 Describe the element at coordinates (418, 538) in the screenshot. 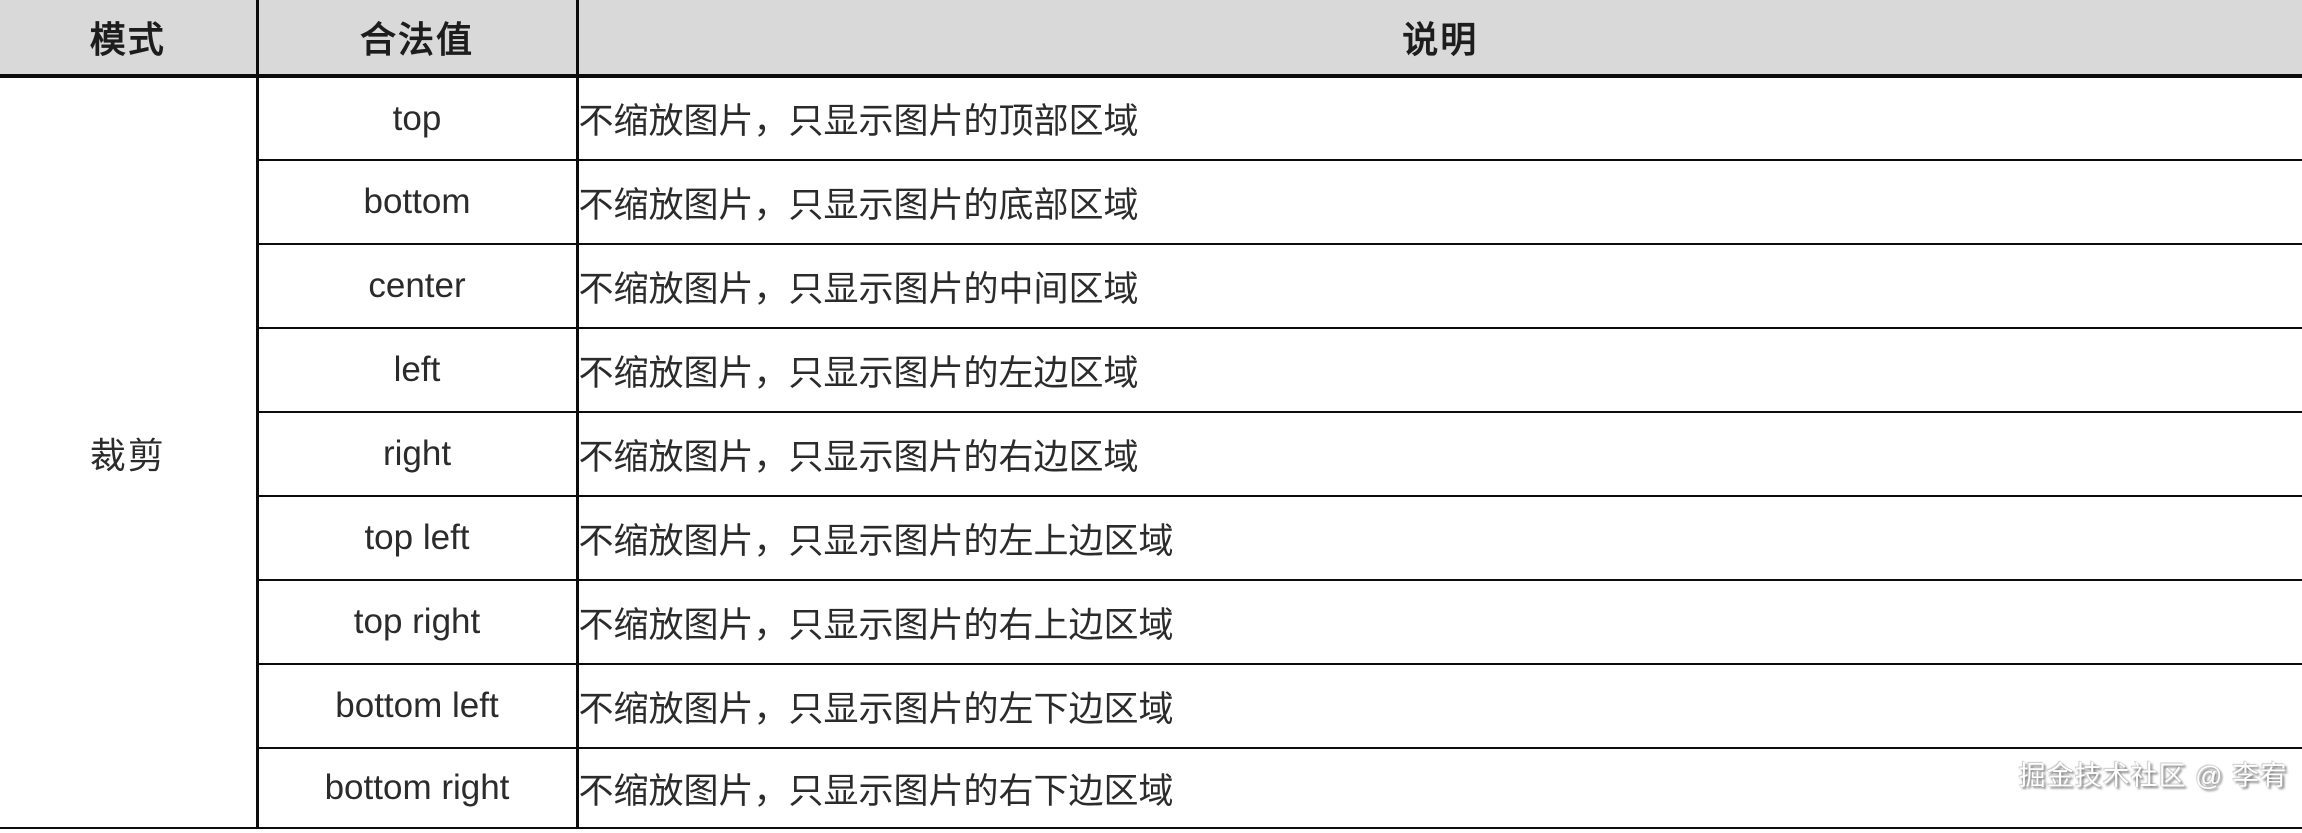

I see `legal-value-cell: top left` at that location.